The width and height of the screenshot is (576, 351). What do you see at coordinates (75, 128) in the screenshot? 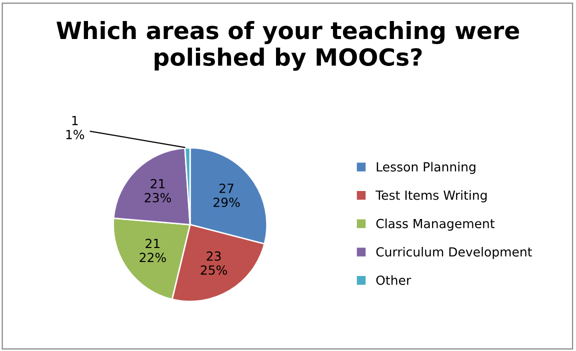
I see `data-label: 1 1%` at bounding box center [75, 128].